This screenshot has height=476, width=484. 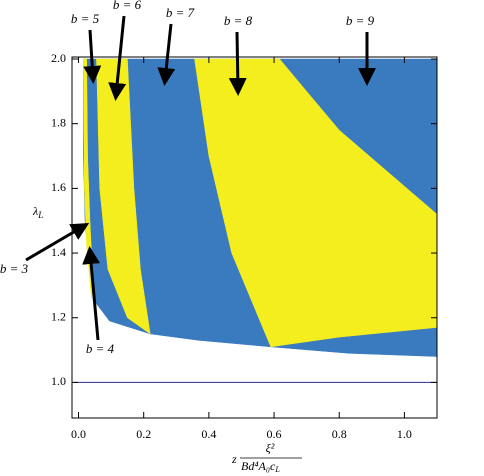 What do you see at coordinates (270, 448) in the screenshot?
I see `x-label-numerator: ξ²` at bounding box center [270, 448].